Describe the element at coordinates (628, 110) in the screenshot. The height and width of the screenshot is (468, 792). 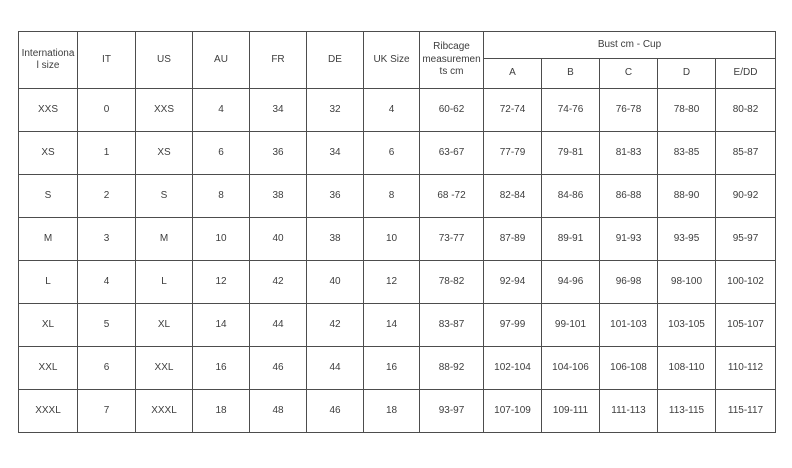
I see `cell-cup-c: 76-78` at that location.